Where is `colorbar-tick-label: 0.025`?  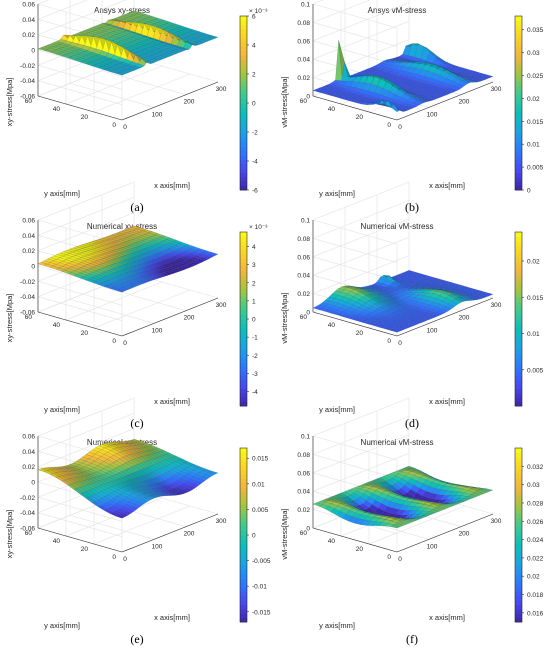 colorbar-tick-label: 0.025 is located at coordinates (535, 76).